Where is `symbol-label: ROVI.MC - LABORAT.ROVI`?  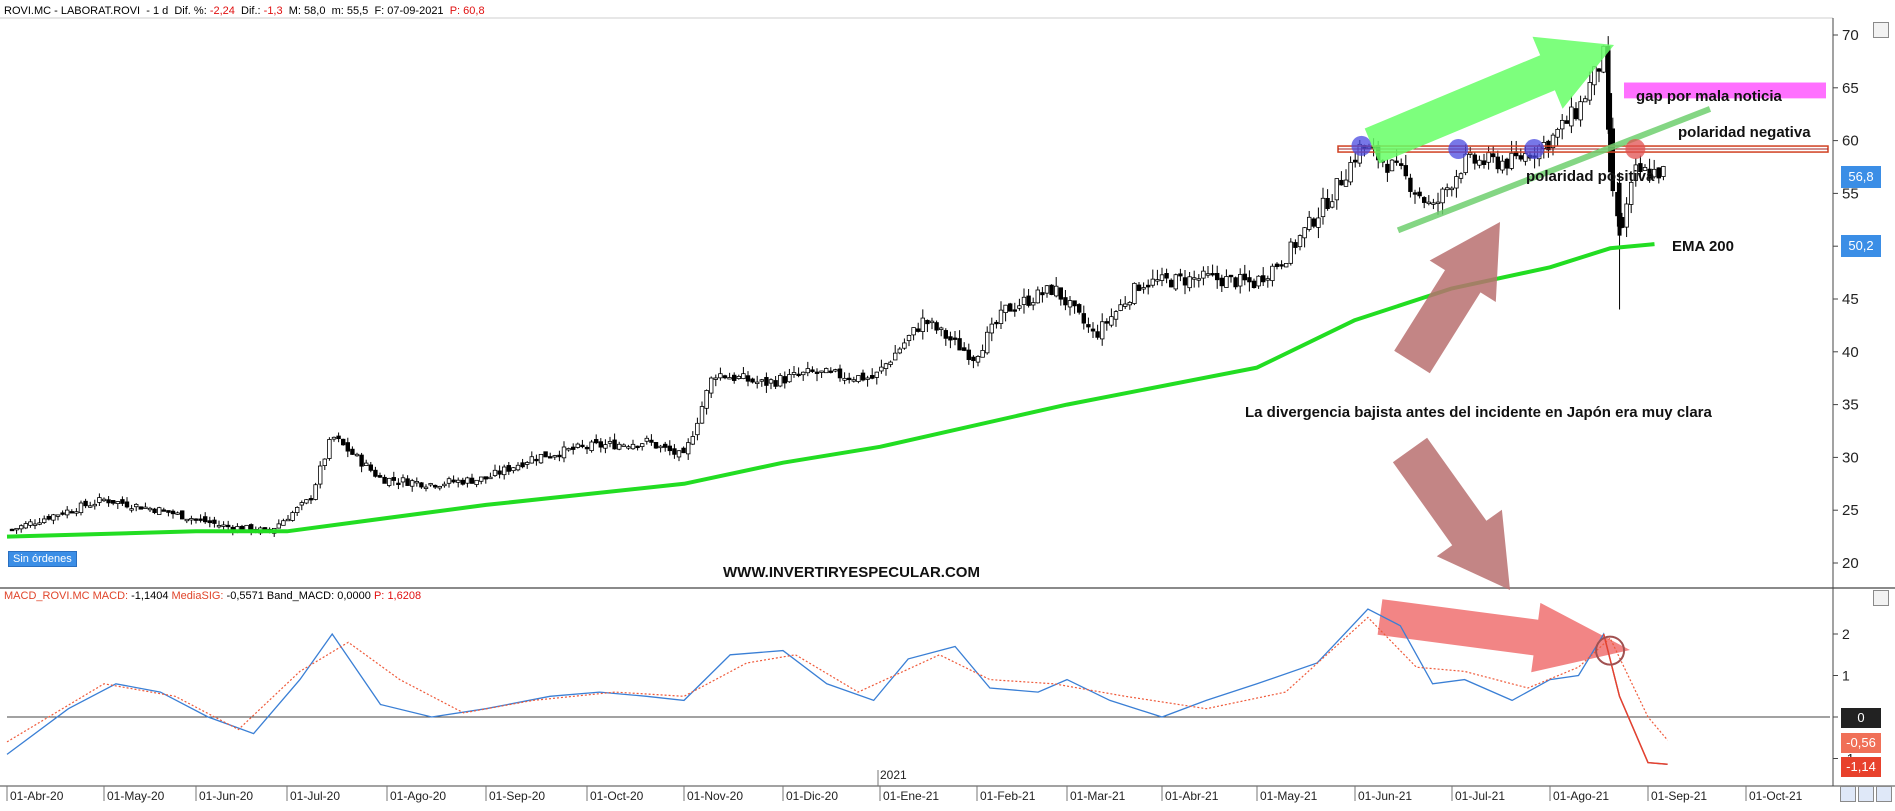 symbol-label: ROVI.MC - LABORAT.ROVI is located at coordinates (72, 11).